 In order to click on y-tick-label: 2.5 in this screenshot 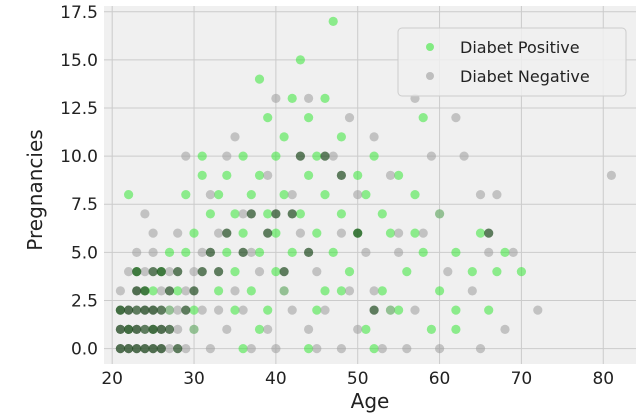, I will do `click(84, 301)`.